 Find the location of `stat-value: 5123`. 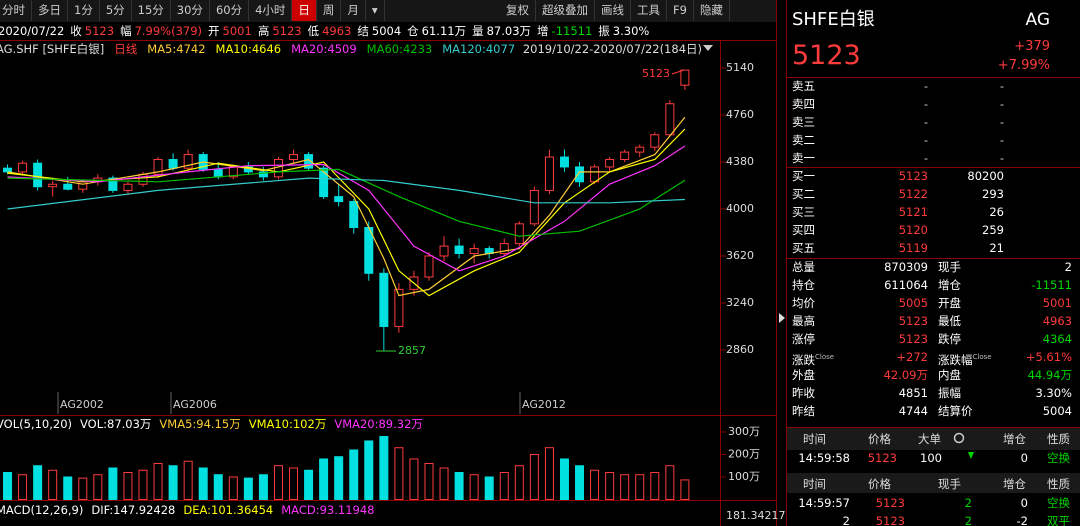

stat-value: 5123 is located at coordinates (913, 321).